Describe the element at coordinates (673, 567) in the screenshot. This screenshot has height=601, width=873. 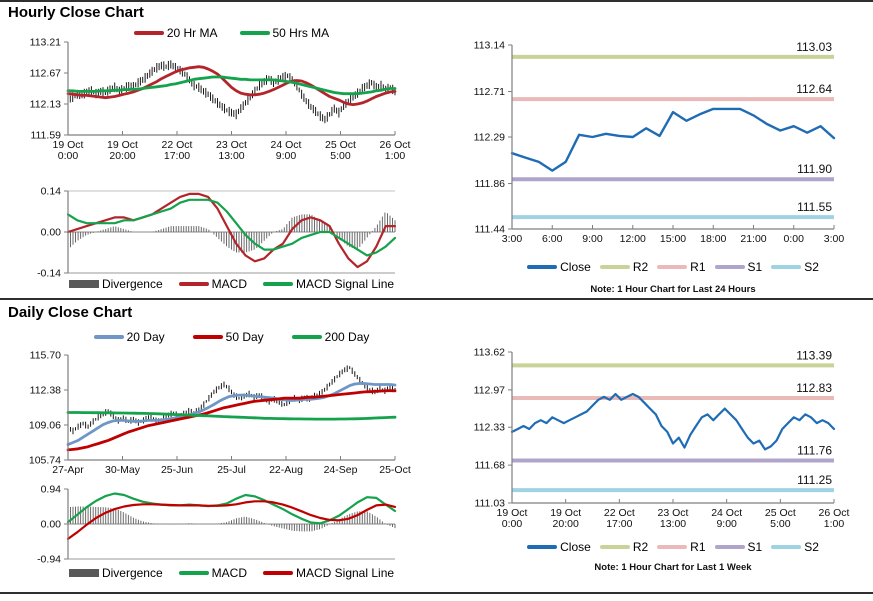
I see `daily-sr-note: Note: 1 Hour Chart for Last 1 Week` at that location.